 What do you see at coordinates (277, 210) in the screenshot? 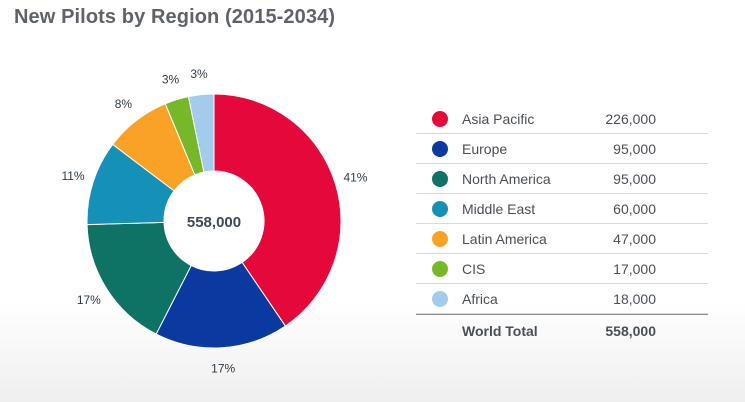
I see `slice-asia-pacific` at bounding box center [277, 210].